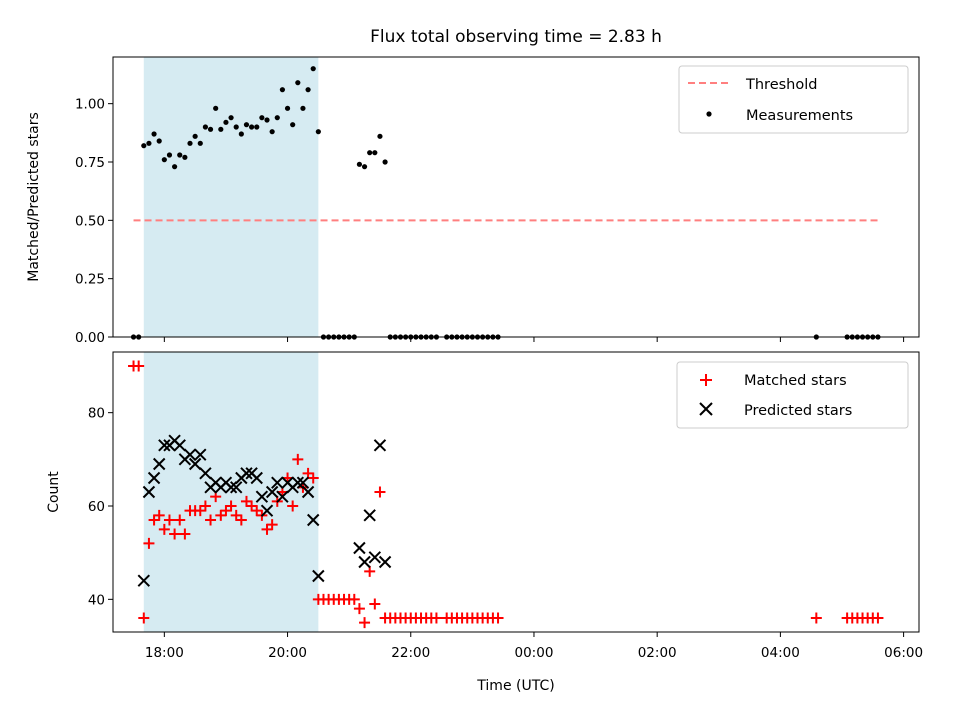 Image resolution: width=960 pixels, height=720 pixels. What do you see at coordinates (90, 163) in the screenshot?
I see `y-tick-label: 0.75` at bounding box center [90, 163].